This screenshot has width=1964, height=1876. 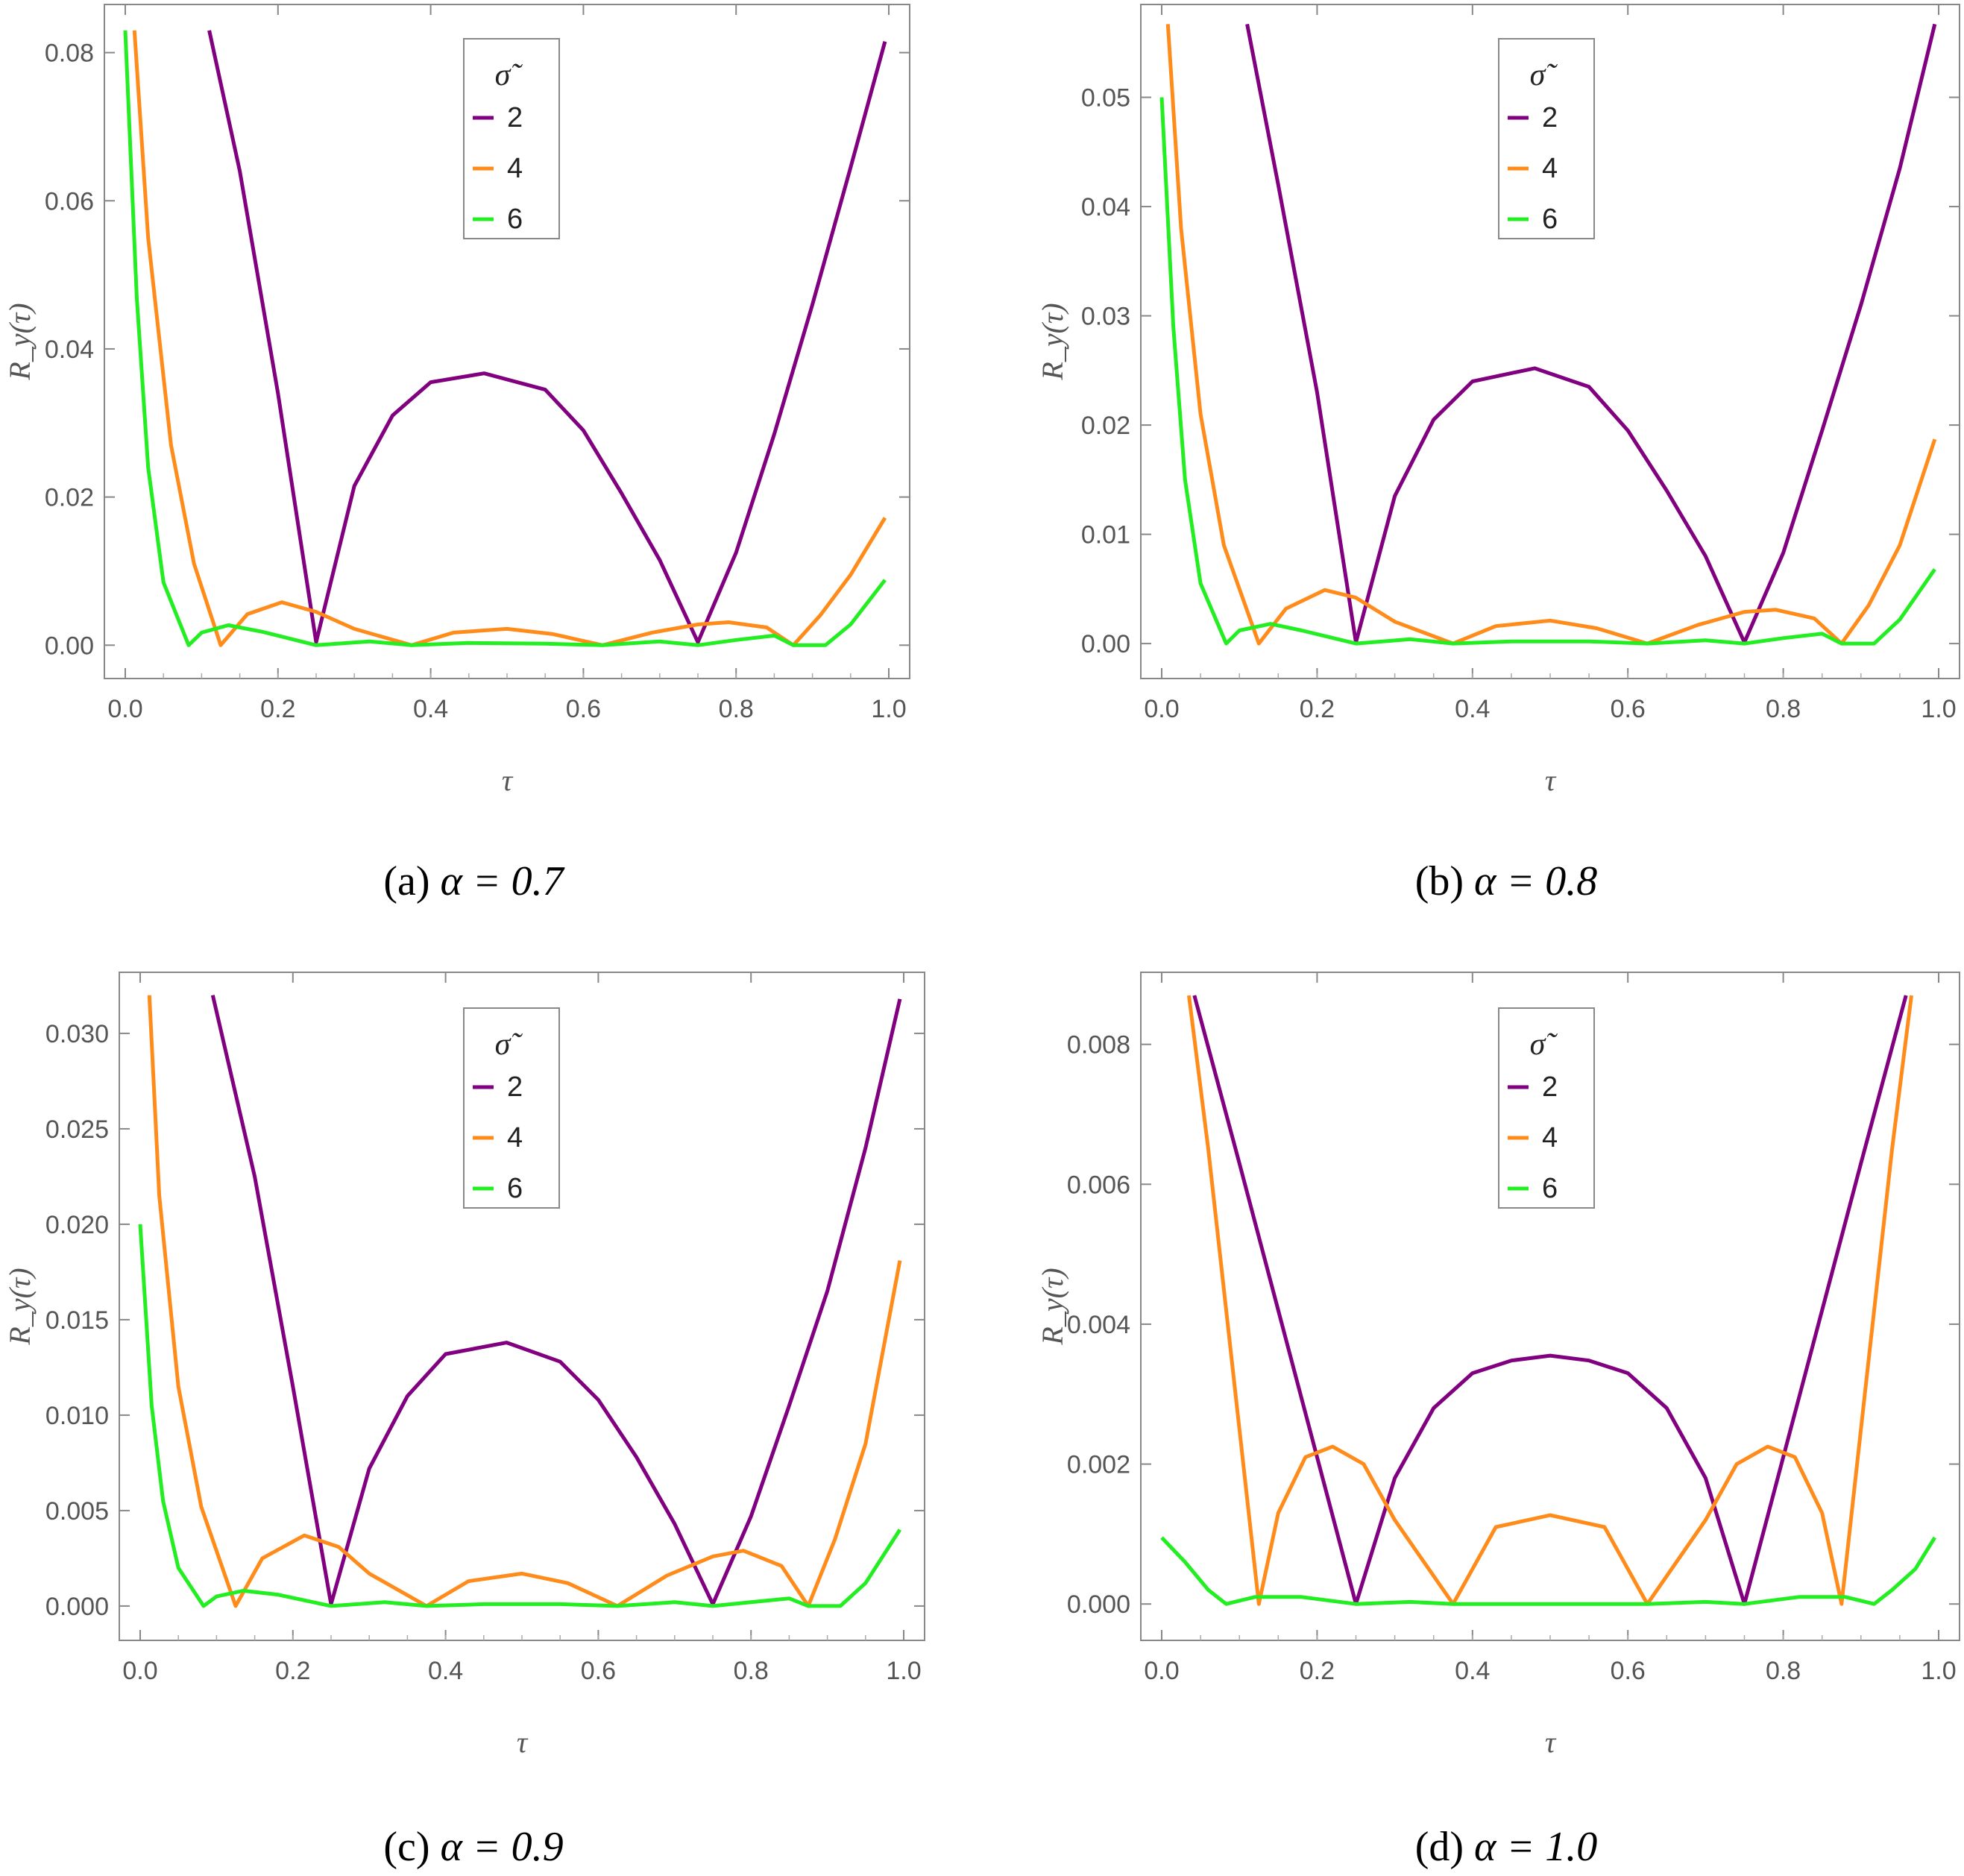 What do you see at coordinates (77, 1225) in the screenshot?
I see `y-tick-label: 0.020` at bounding box center [77, 1225].